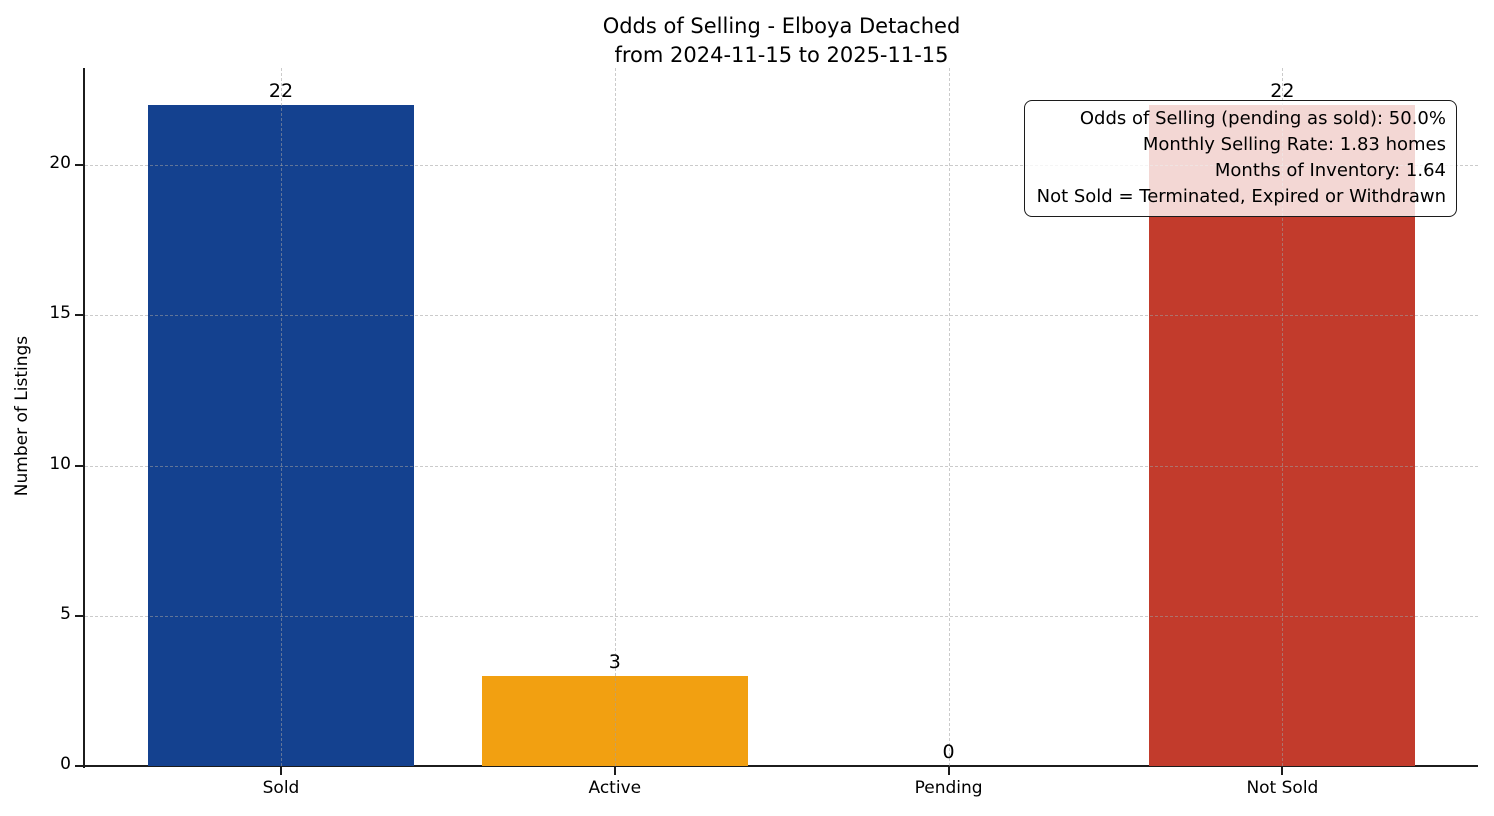 Image resolution: width=1494 pixels, height=816 pixels. Describe the element at coordinates (60, 463) in the screenshot. I see `y-tick-label: 10` at that location.